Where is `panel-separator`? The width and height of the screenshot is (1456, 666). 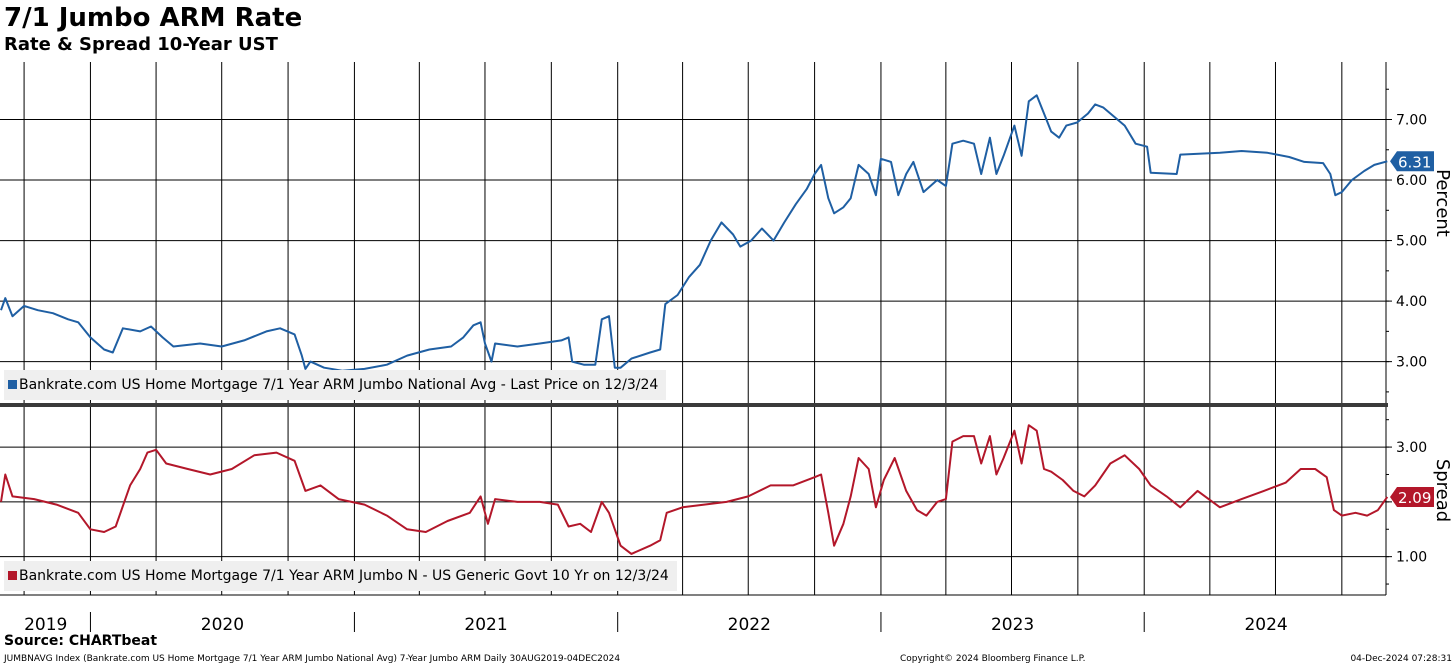
panel-separator is located at coordinates (694, 405).